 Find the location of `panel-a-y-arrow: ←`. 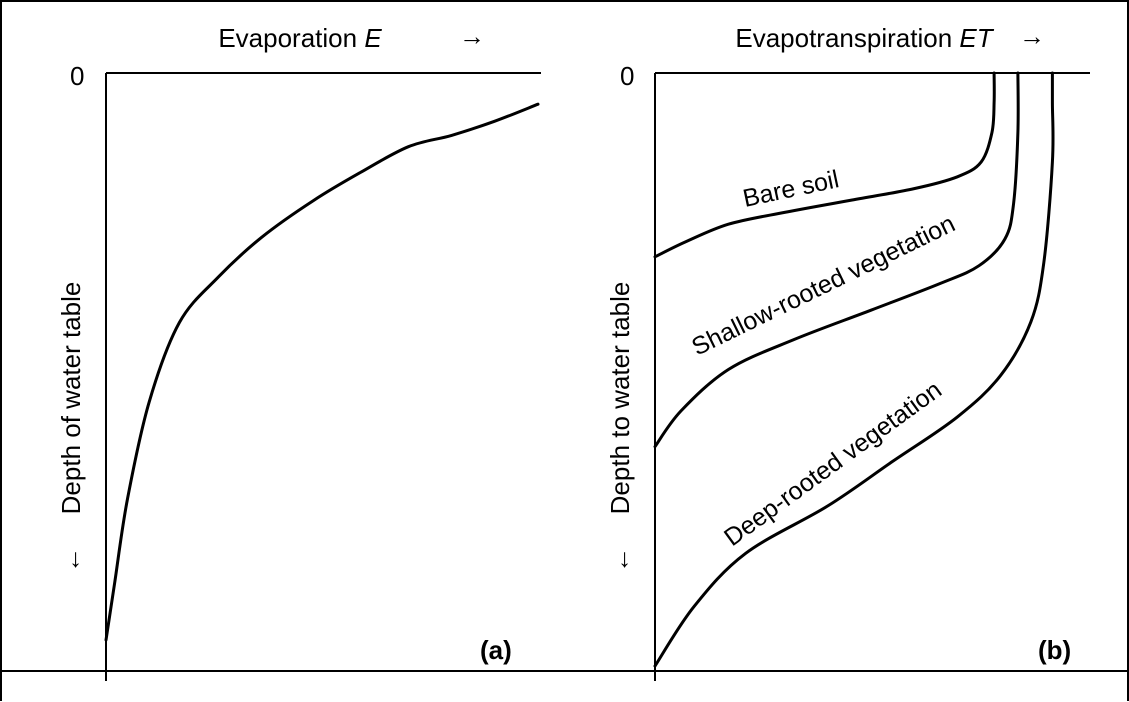

panel-a-y-arrow: ← is located at coordinates (71, 560).